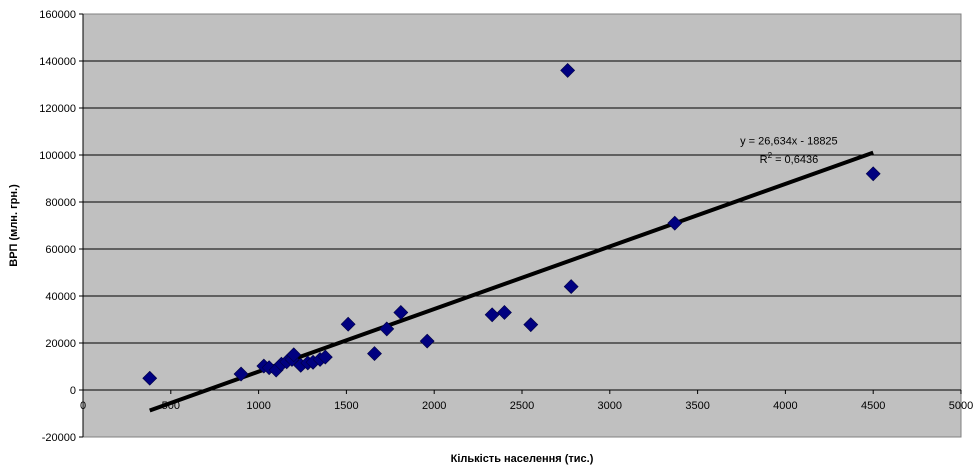 This screenshot has height=473, width=975. I want to click on y-tick-label: 0, so click(73, 391).